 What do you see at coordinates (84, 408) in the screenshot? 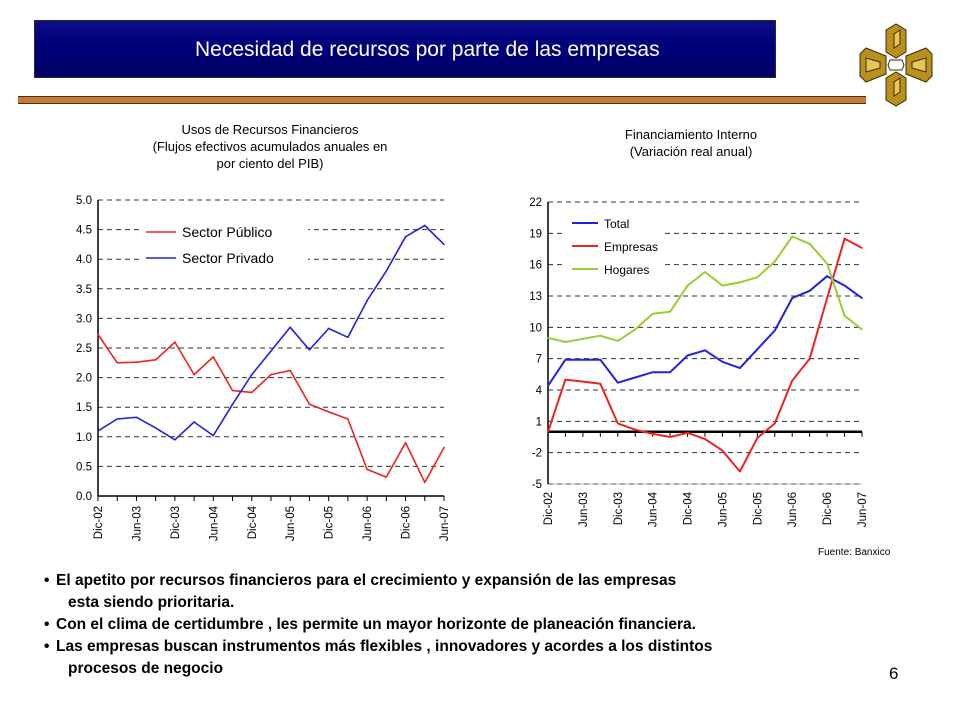
I see `y-tick-label: 1.5` at bounding box center [84, 408].